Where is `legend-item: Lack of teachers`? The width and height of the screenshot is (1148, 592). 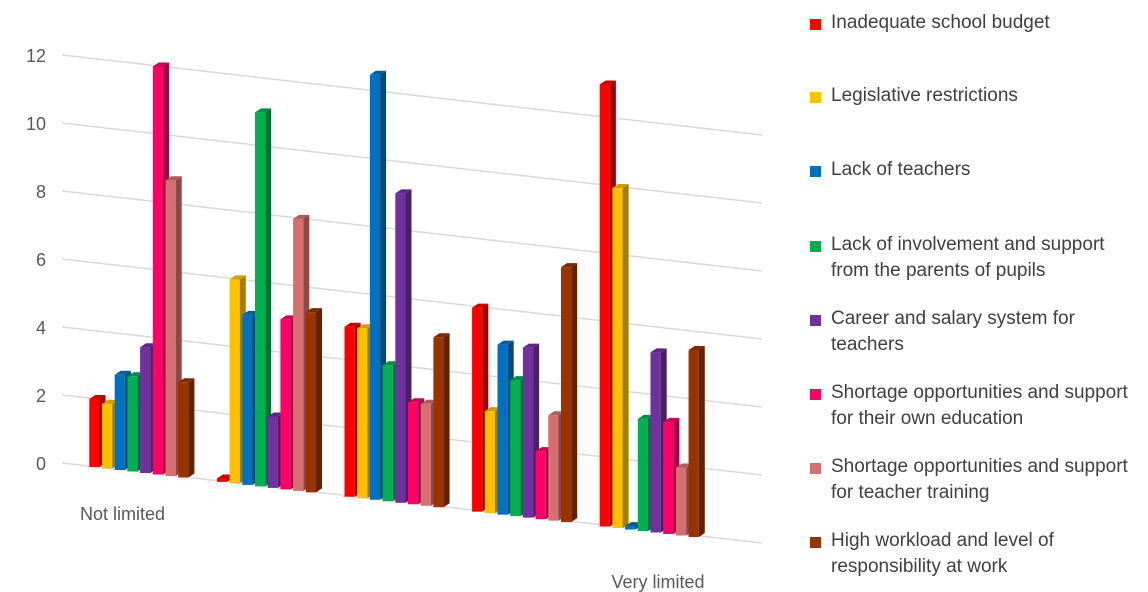
legend-item: Lack of teachers is located at coordinates (978, 170).